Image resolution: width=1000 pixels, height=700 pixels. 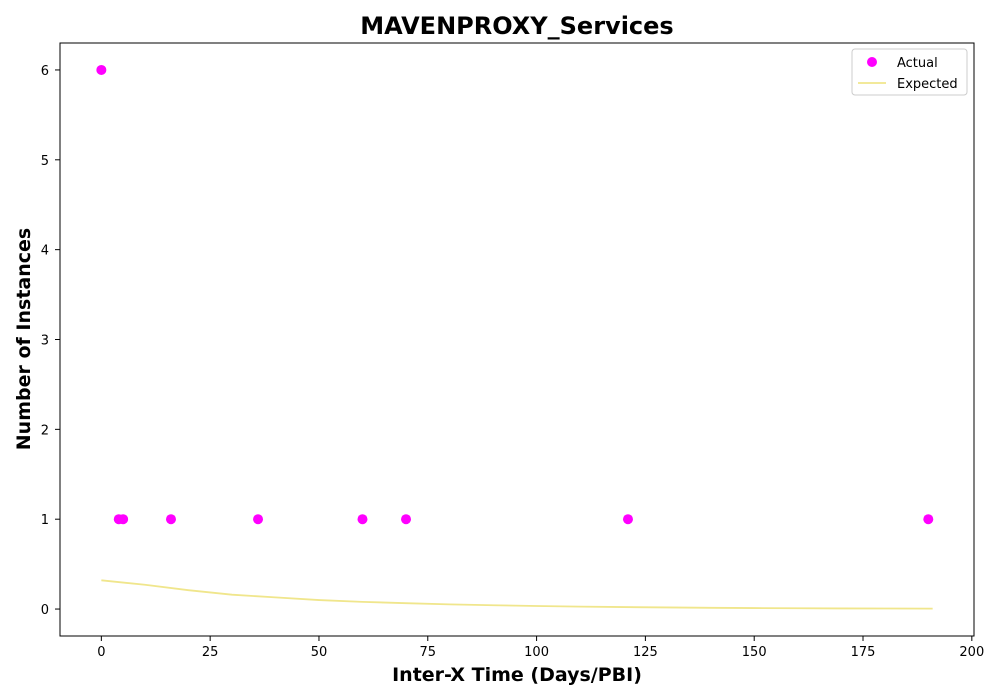 What do you see at coordinates (536, 652) in the screenshot?
I see `x-tick-label-100: 100` at bounding box center [536, 652].